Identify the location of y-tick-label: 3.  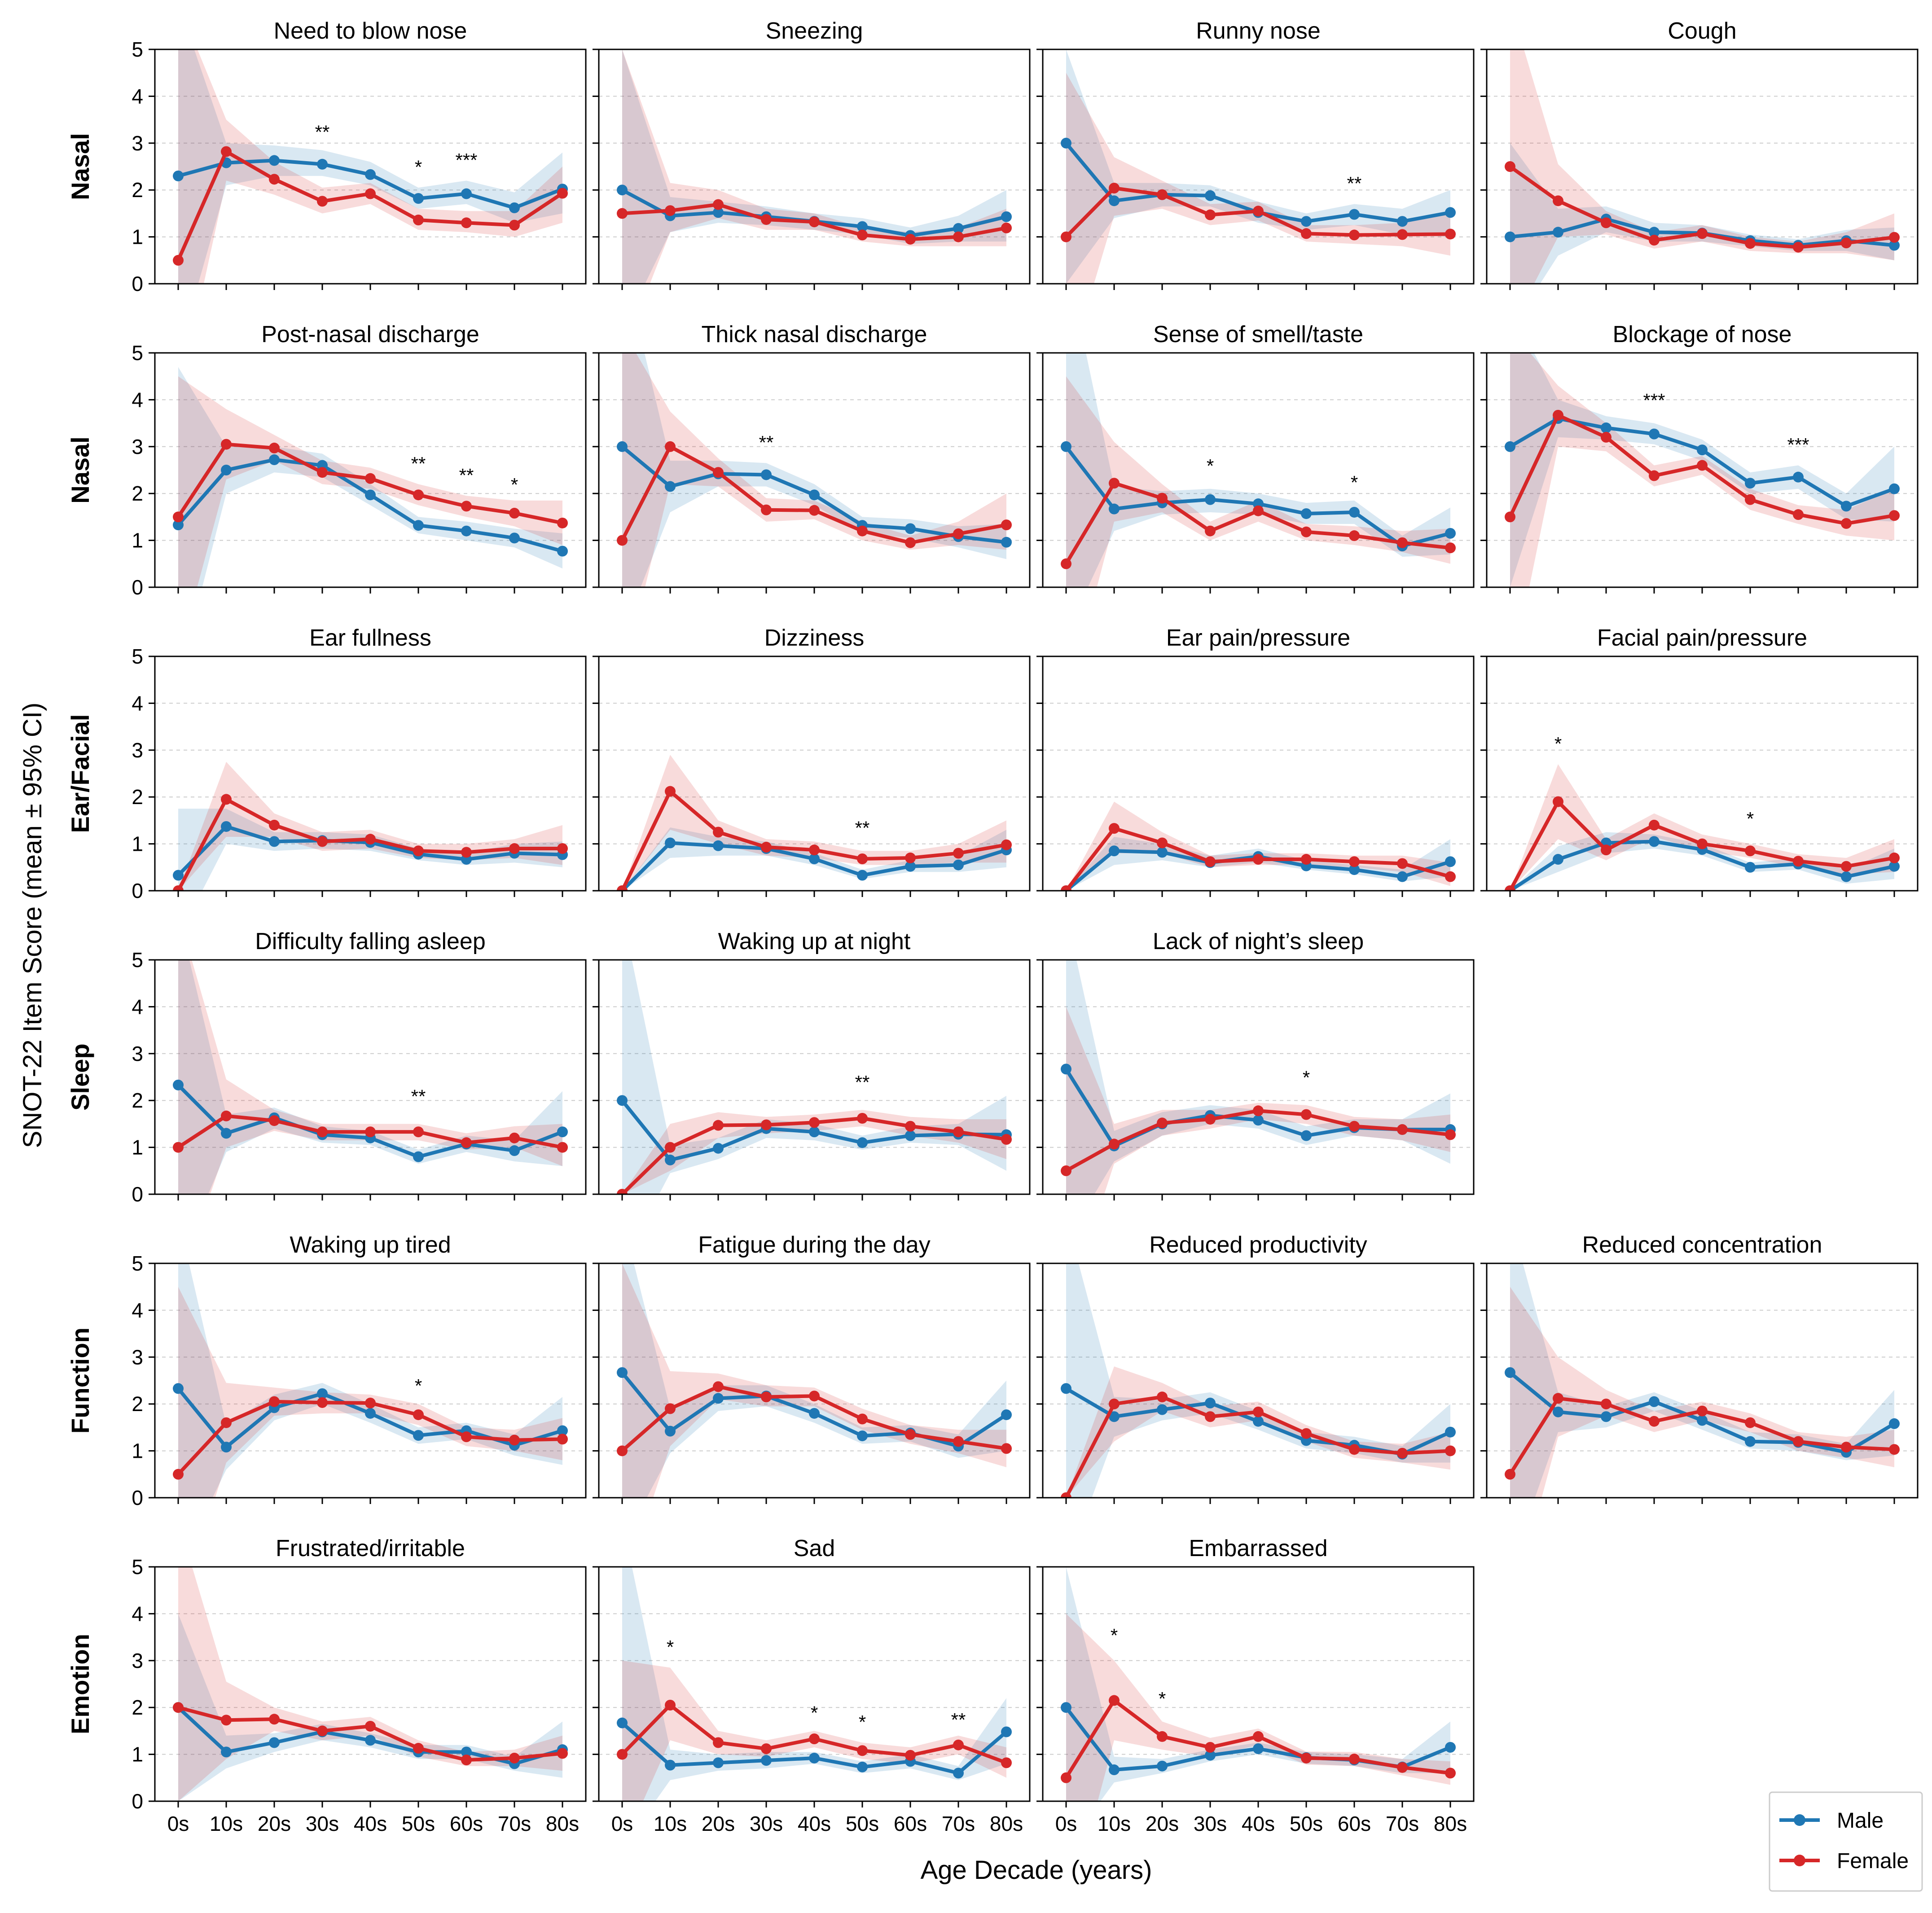
(137, 750).